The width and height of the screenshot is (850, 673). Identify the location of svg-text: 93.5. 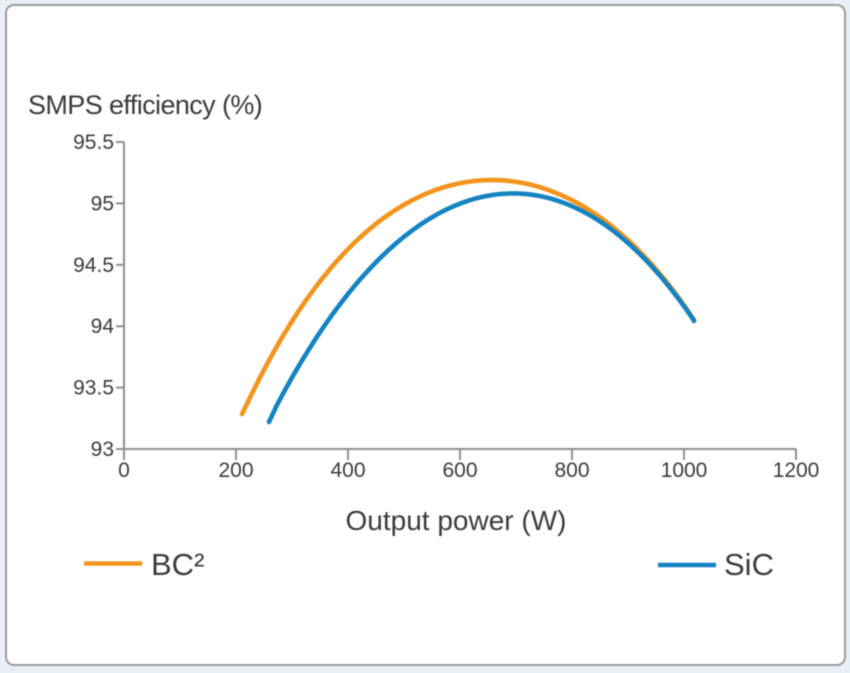
(93, 388).